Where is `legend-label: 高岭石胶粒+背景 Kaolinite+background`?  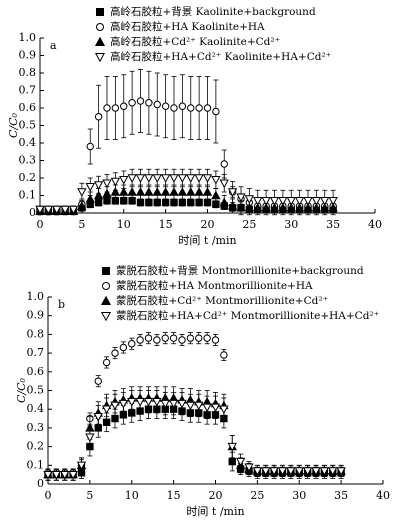
legend-label: 高岭石胶粒+背景 Kaolinite+background is located at coordinates (213, 11).